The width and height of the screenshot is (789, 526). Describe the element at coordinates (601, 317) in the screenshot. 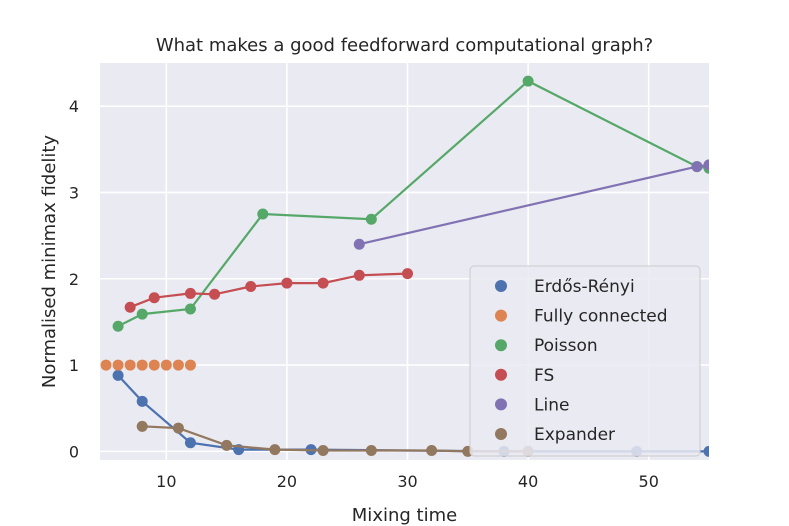

I see `legend-label: Fully connected` at that location.